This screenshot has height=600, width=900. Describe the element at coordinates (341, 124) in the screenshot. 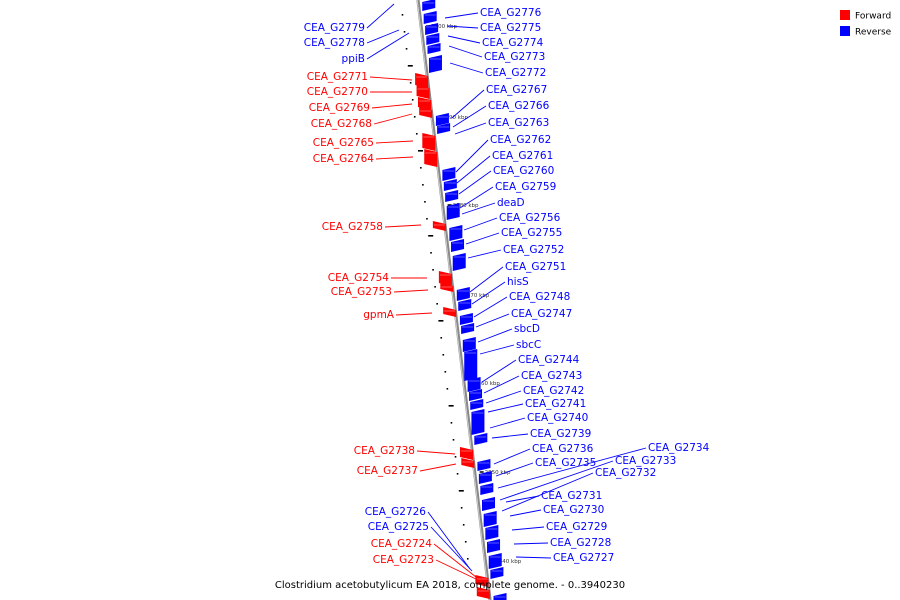

I see `gene-label: CEA_G2768` at that location.